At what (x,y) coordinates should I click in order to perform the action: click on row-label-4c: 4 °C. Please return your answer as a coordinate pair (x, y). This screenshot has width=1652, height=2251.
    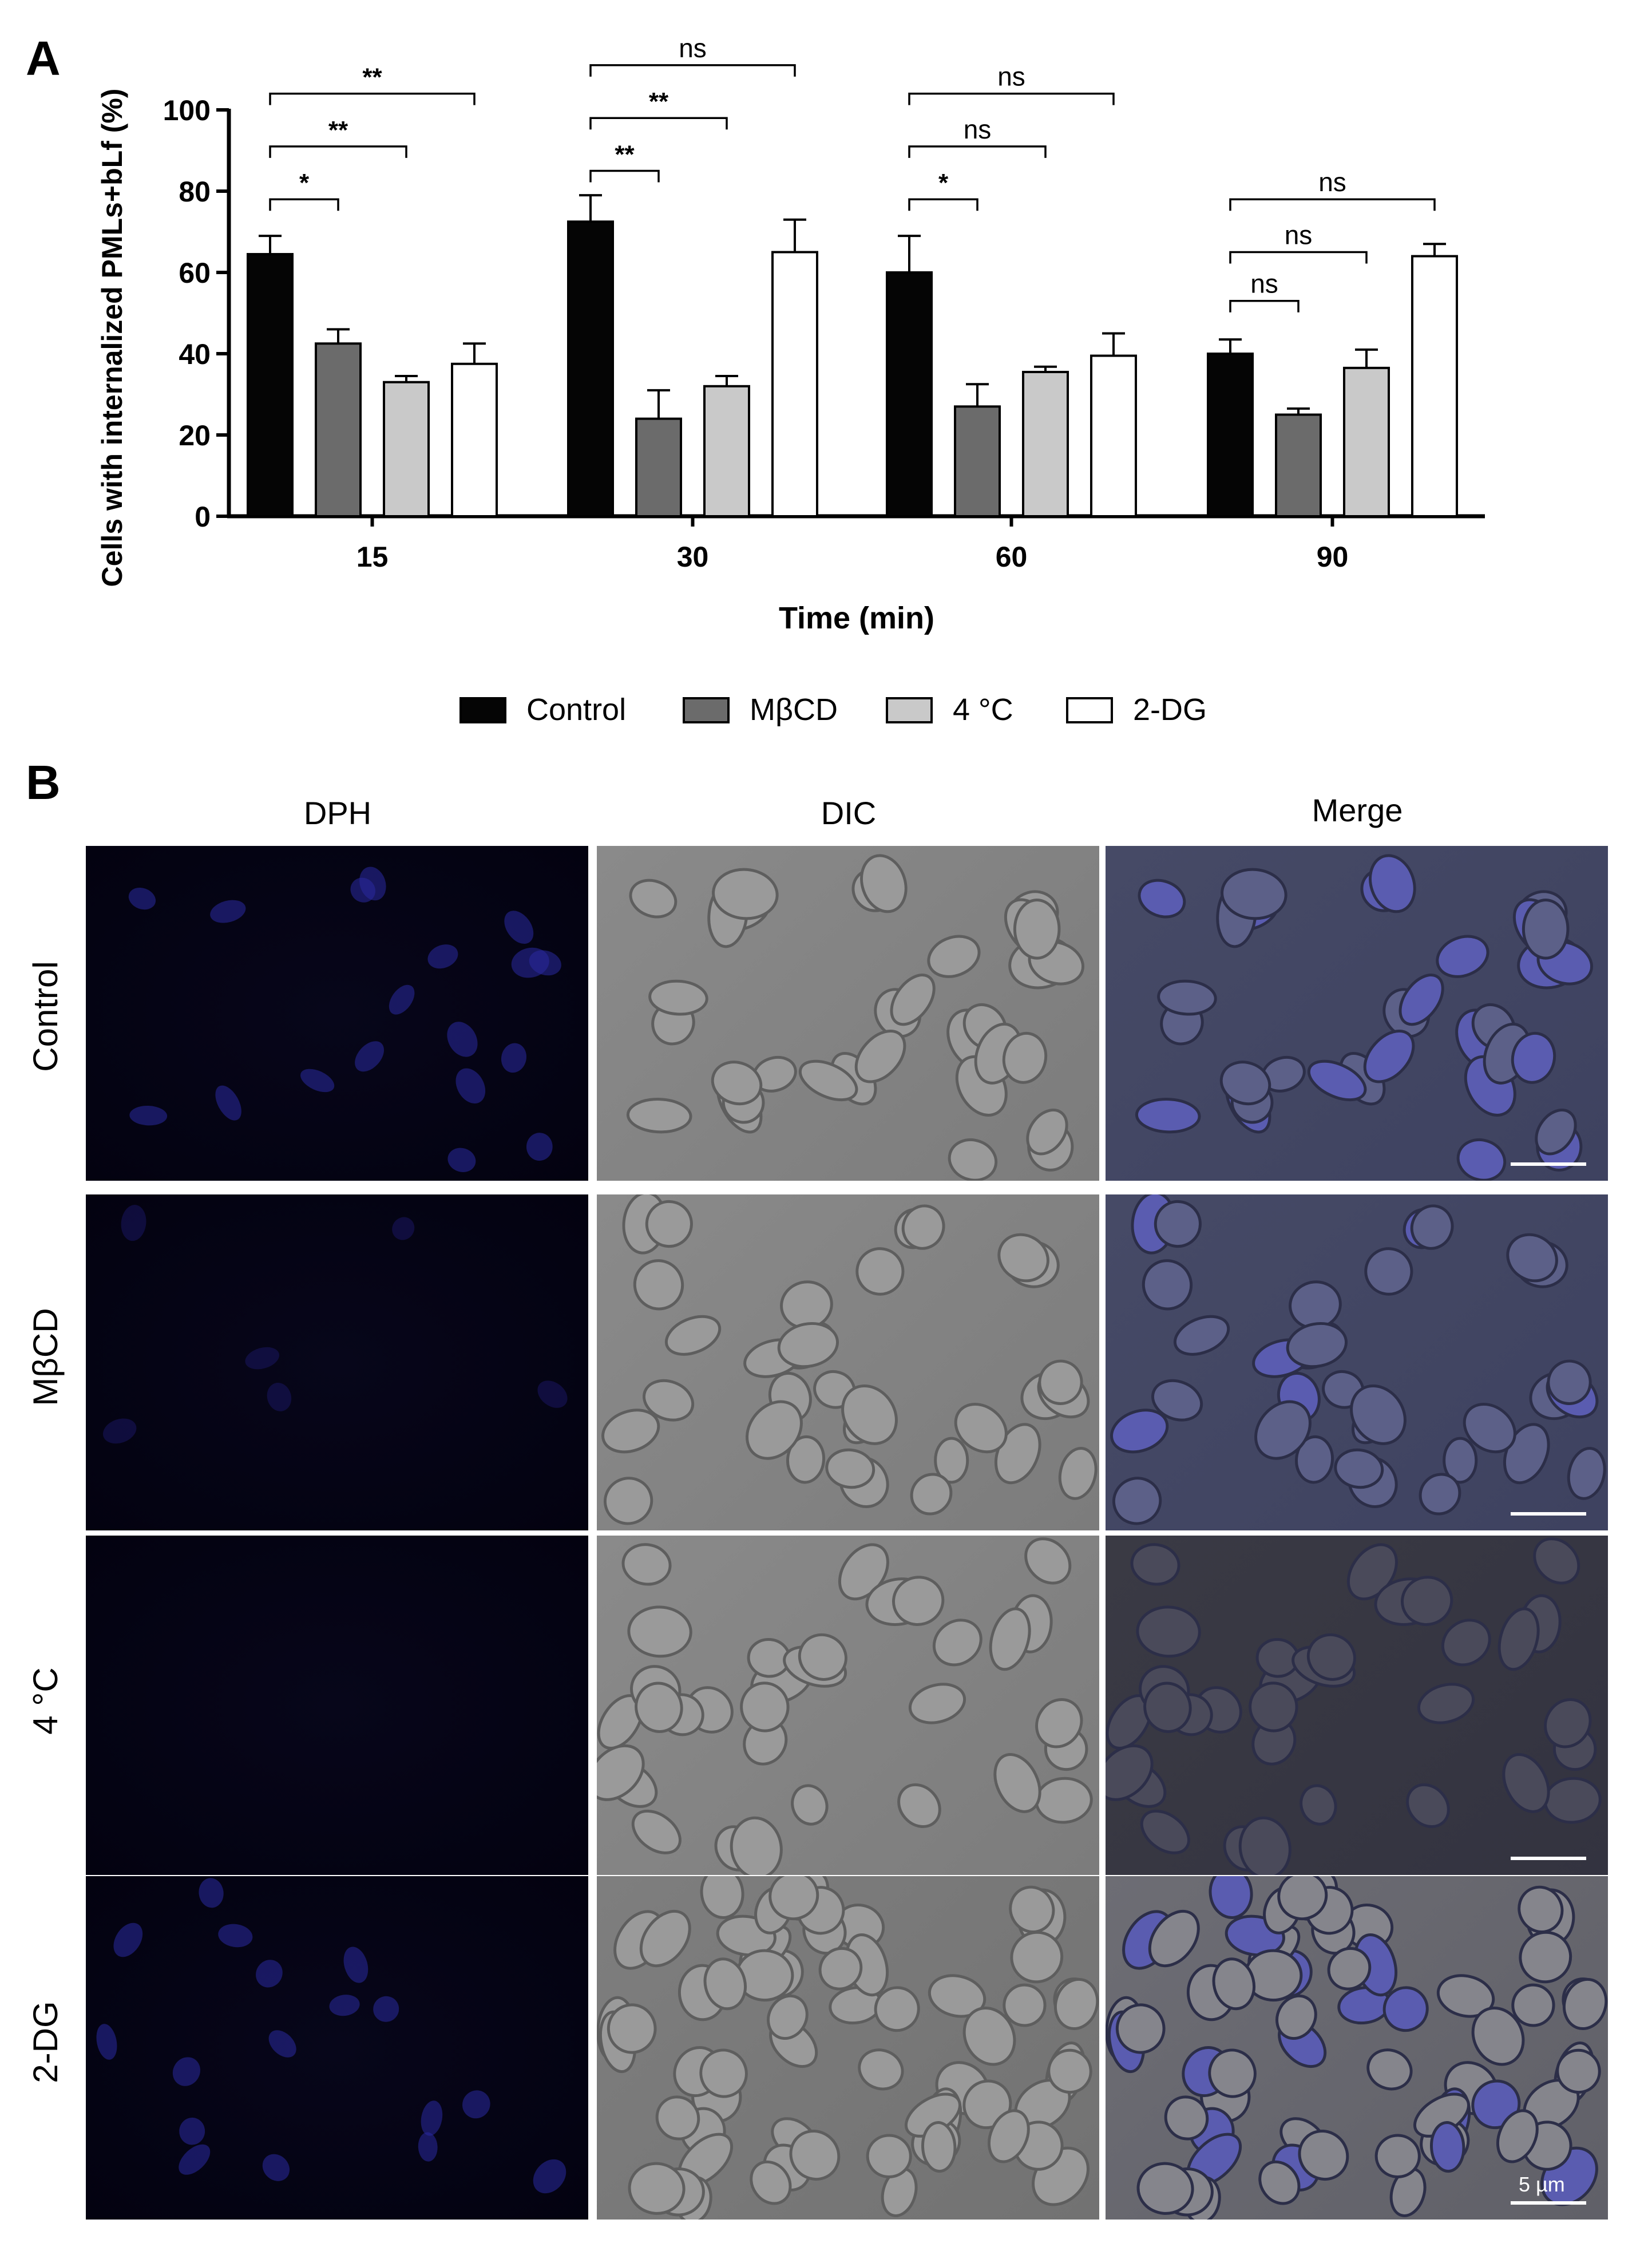
    Looking at the image, I should click on (45, 1701).